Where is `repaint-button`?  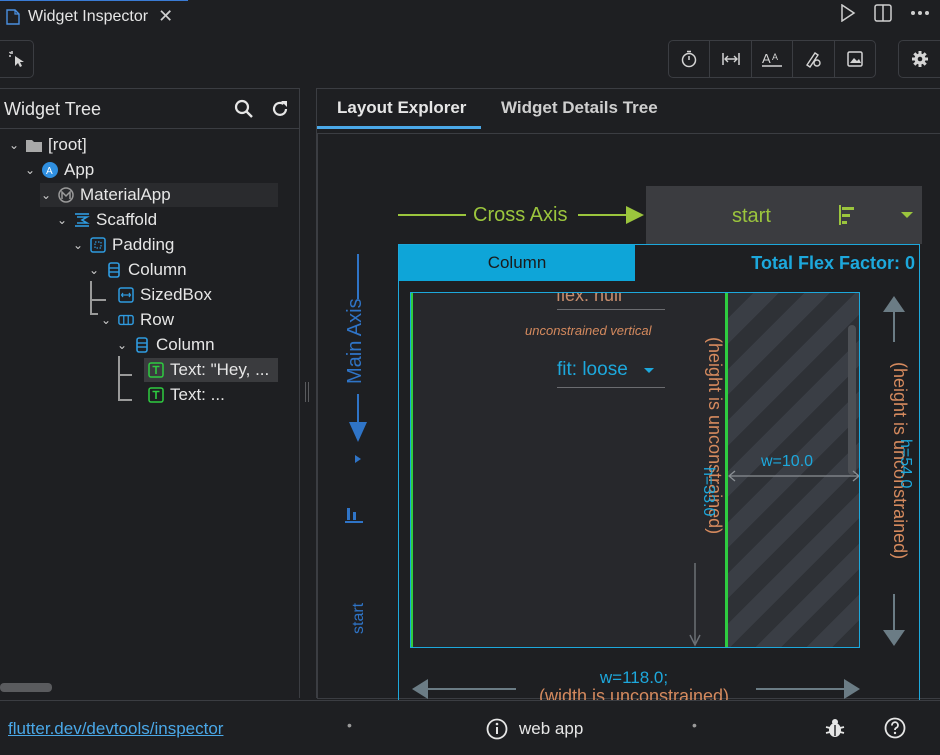 repaint-button is located at coordinates (814, 59).